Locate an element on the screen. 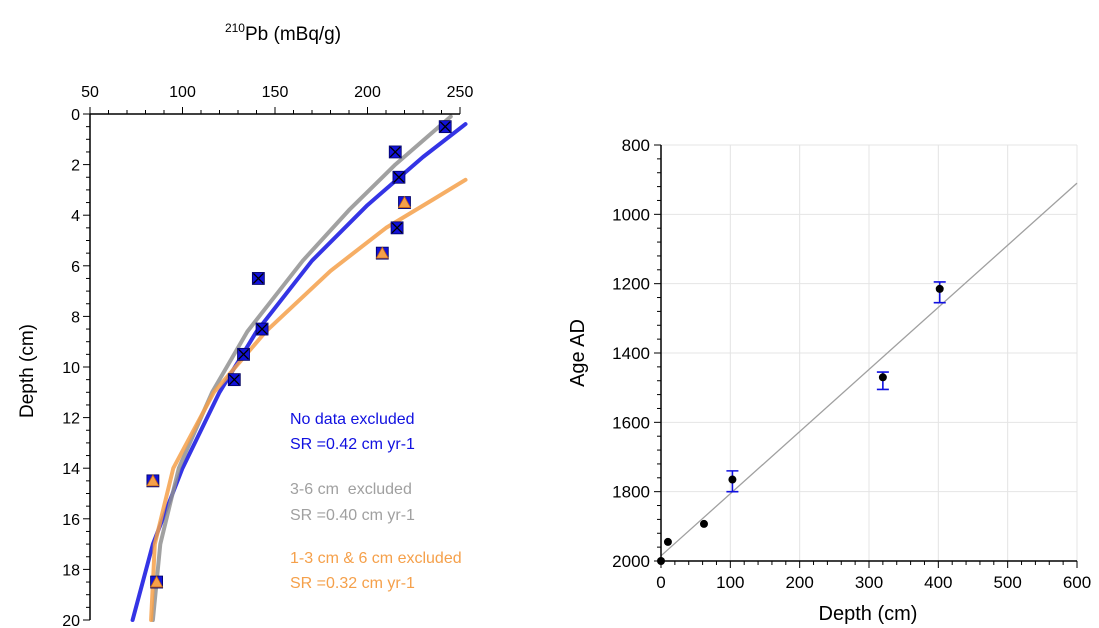 The width and height of the screenshot is (1099, 628). data-points is located at coordinates (801, 423).